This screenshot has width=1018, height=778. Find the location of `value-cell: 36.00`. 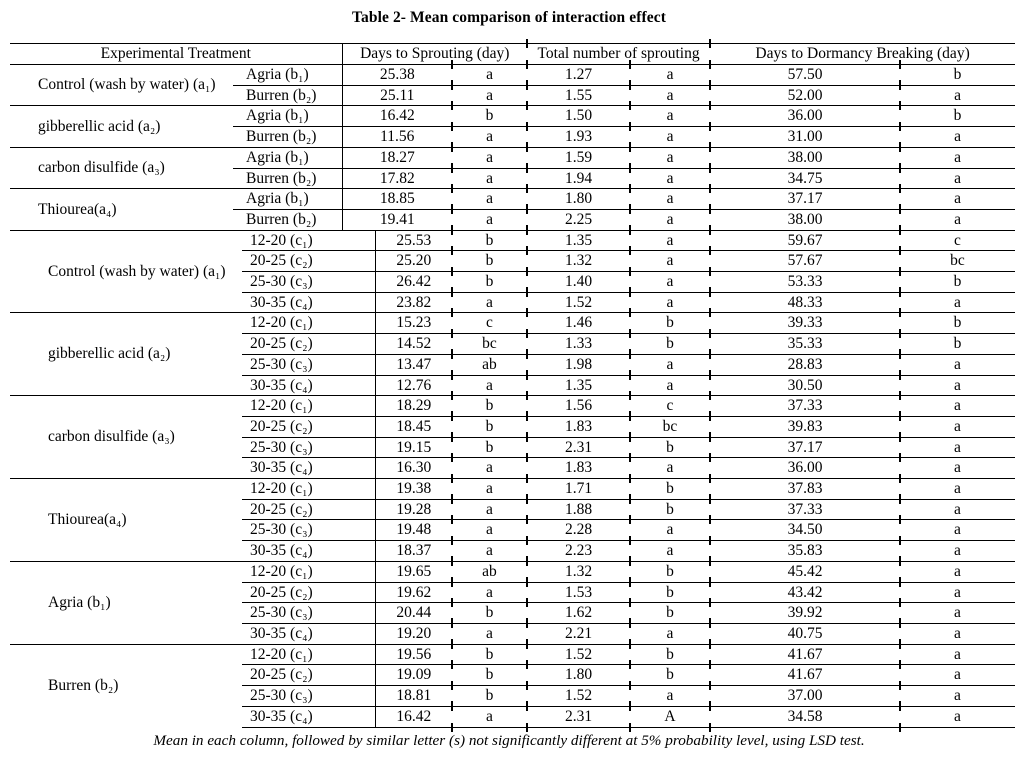

value-cell: 36.00 is located at coordinates (805, 114).